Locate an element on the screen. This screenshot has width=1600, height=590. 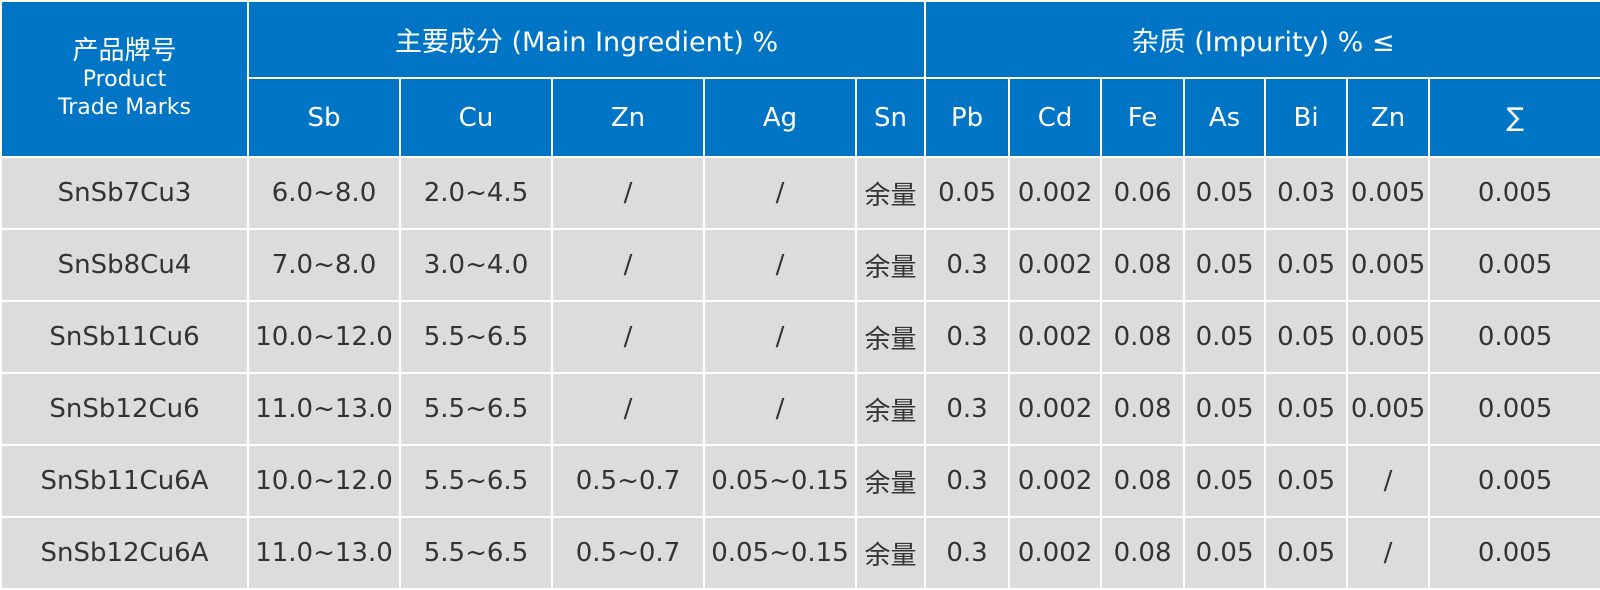
impurity-col-header: ∑ is located at coordinates (1514, 117).